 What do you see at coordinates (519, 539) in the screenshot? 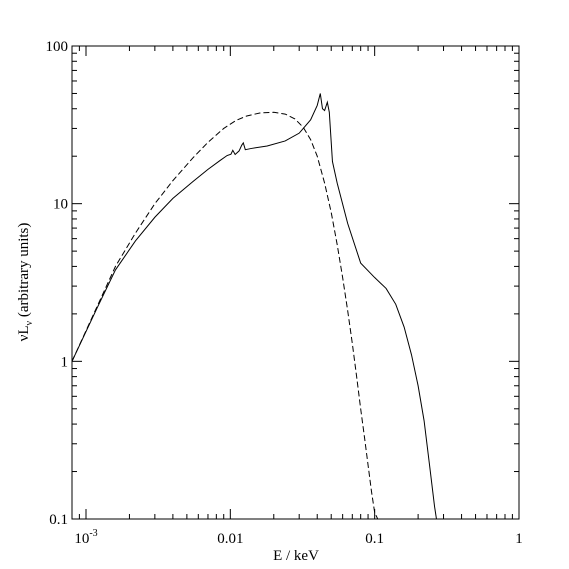
I see `x-tick-label: 1` at bounding box center [519, 539].